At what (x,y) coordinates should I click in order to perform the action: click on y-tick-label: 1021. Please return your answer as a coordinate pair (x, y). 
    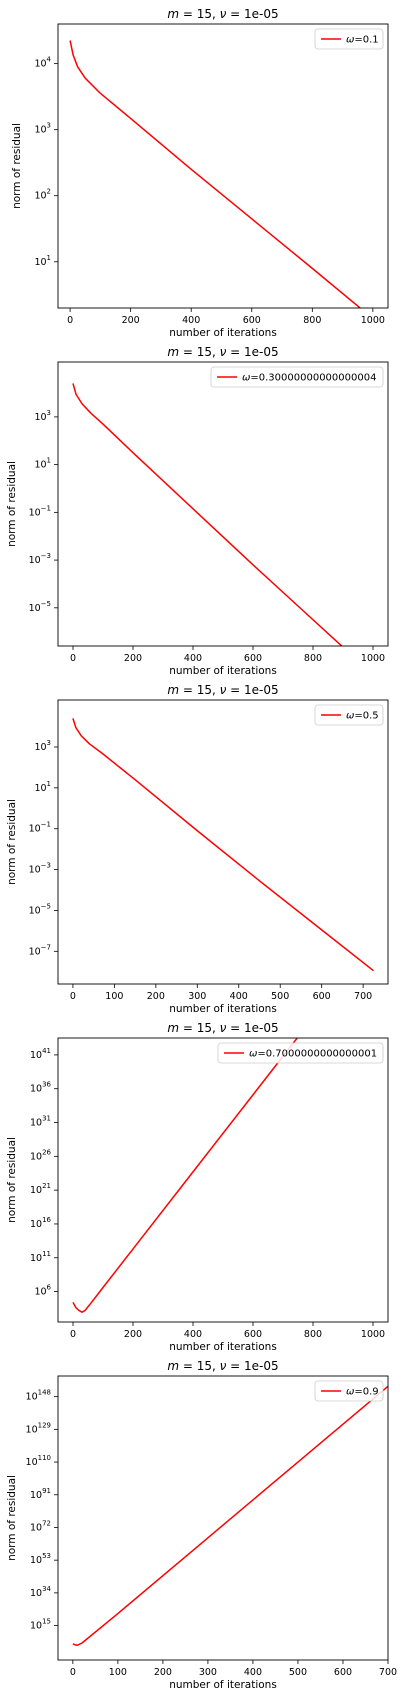
    Looking at the image, I should click on (40, 1189).